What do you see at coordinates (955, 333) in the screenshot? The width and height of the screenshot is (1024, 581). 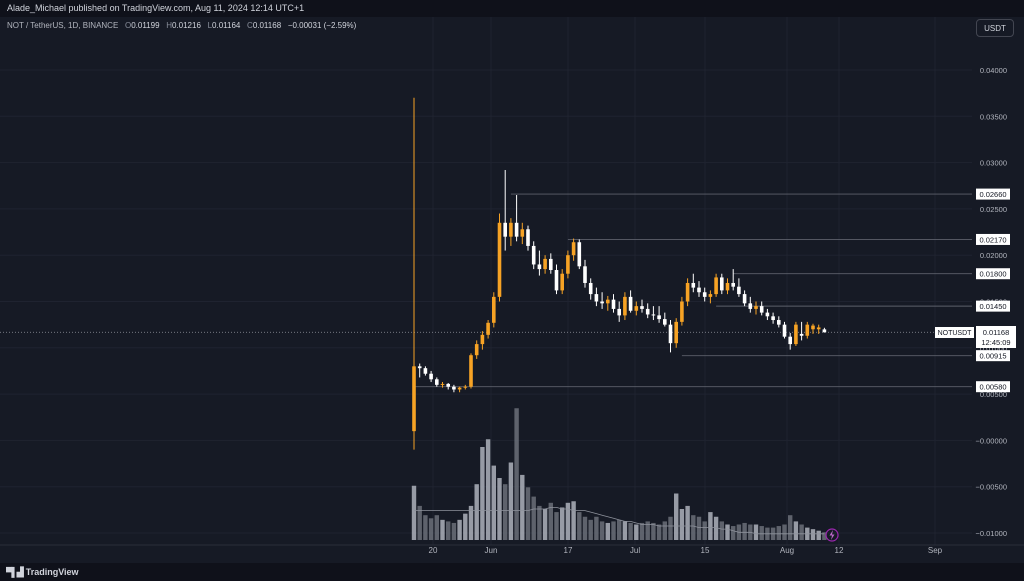 I see `symbol-tag-text: NOTUSDT` at bounding box center [955, 333].